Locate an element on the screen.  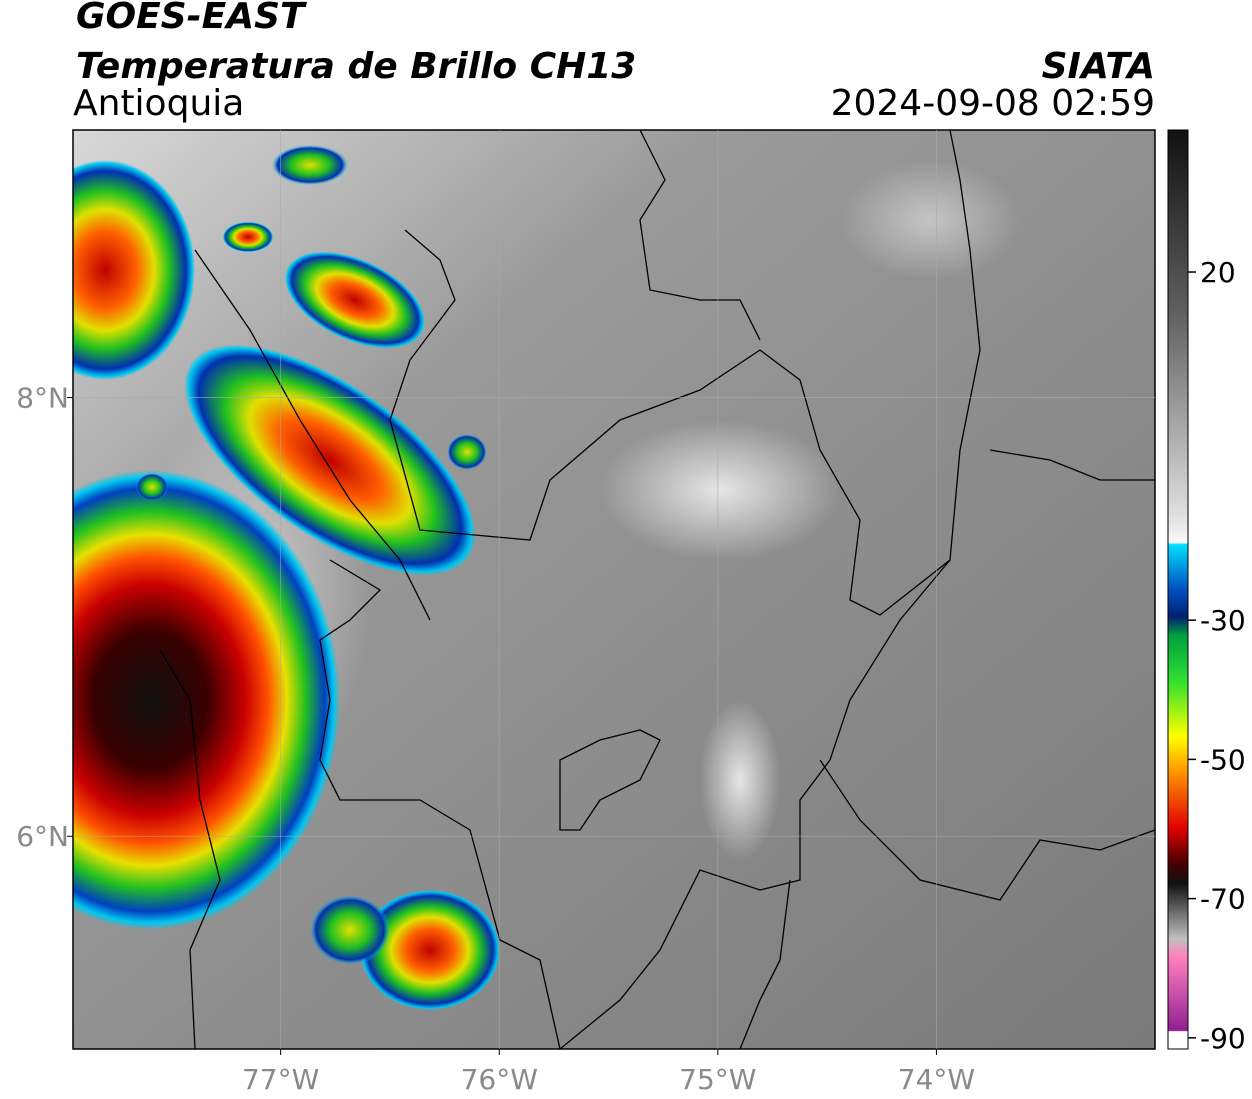
datetime: 2024-09-08 02:59 is located at coordinates (993, 103).